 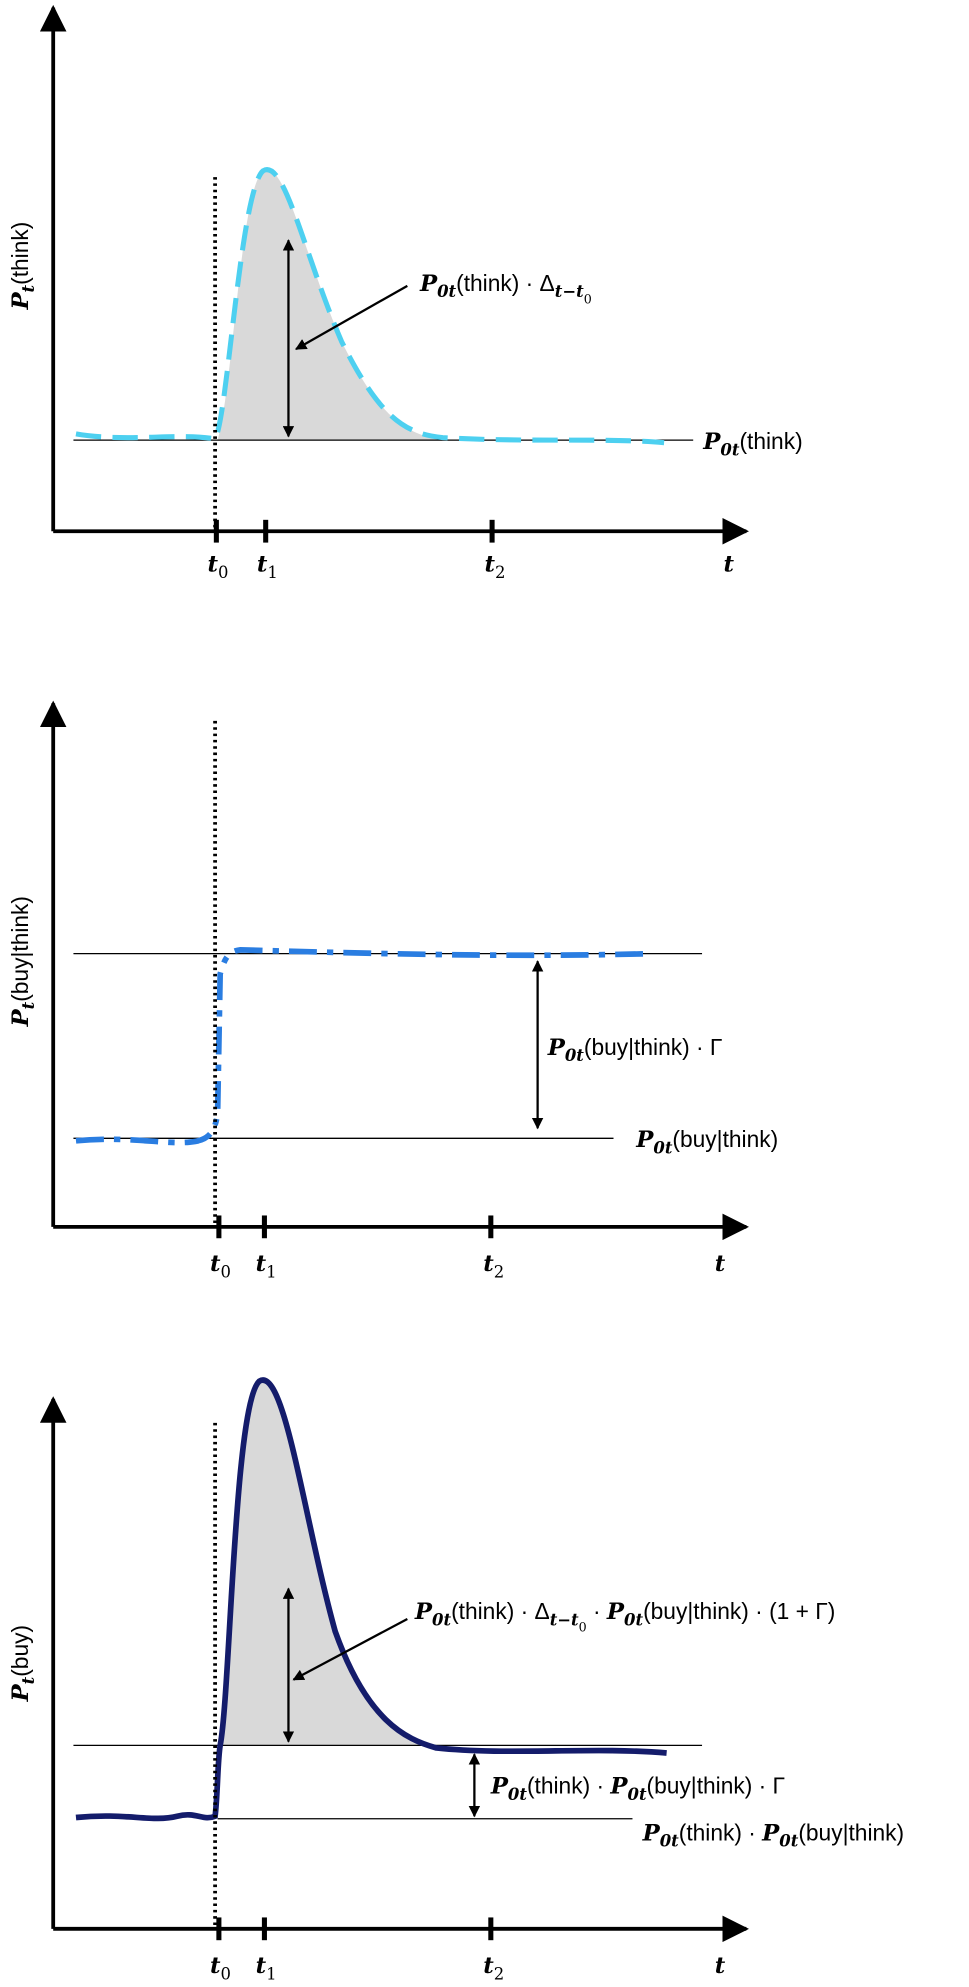 I want to click on annotation: P0t(think) · P0t(buy|think), so click(x=773, y=1834).